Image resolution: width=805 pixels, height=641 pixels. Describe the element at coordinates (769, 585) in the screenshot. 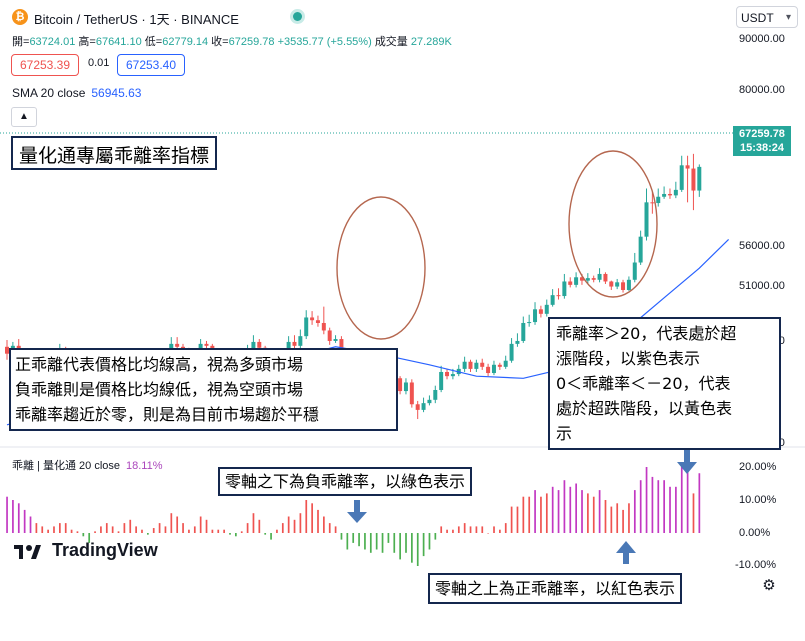

I see `gear-icon: ⚙` at that location.